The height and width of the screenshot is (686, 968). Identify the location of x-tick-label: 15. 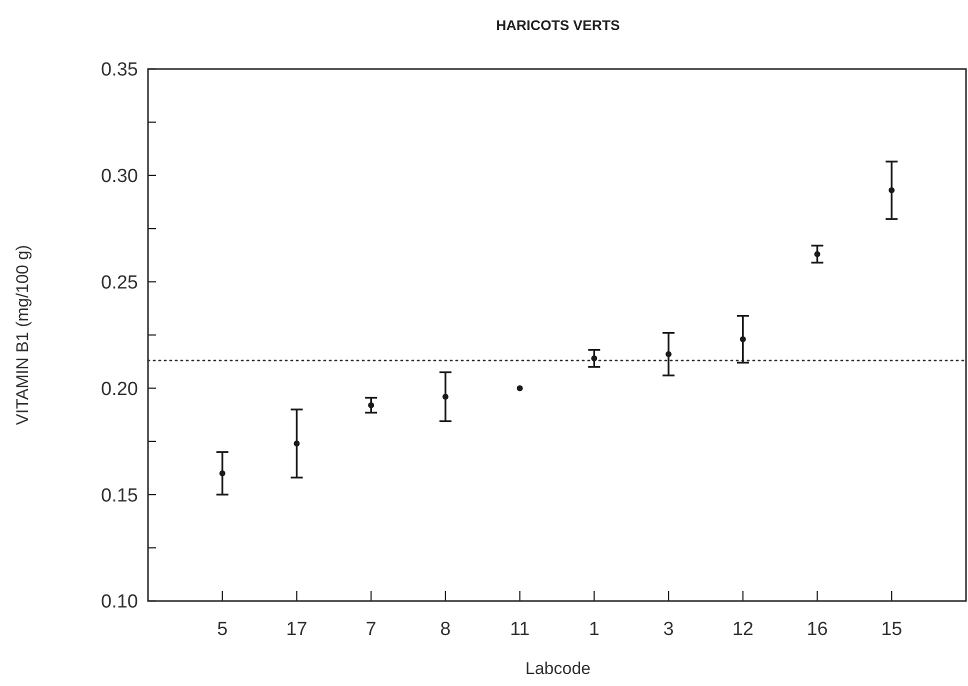
(891, 629).